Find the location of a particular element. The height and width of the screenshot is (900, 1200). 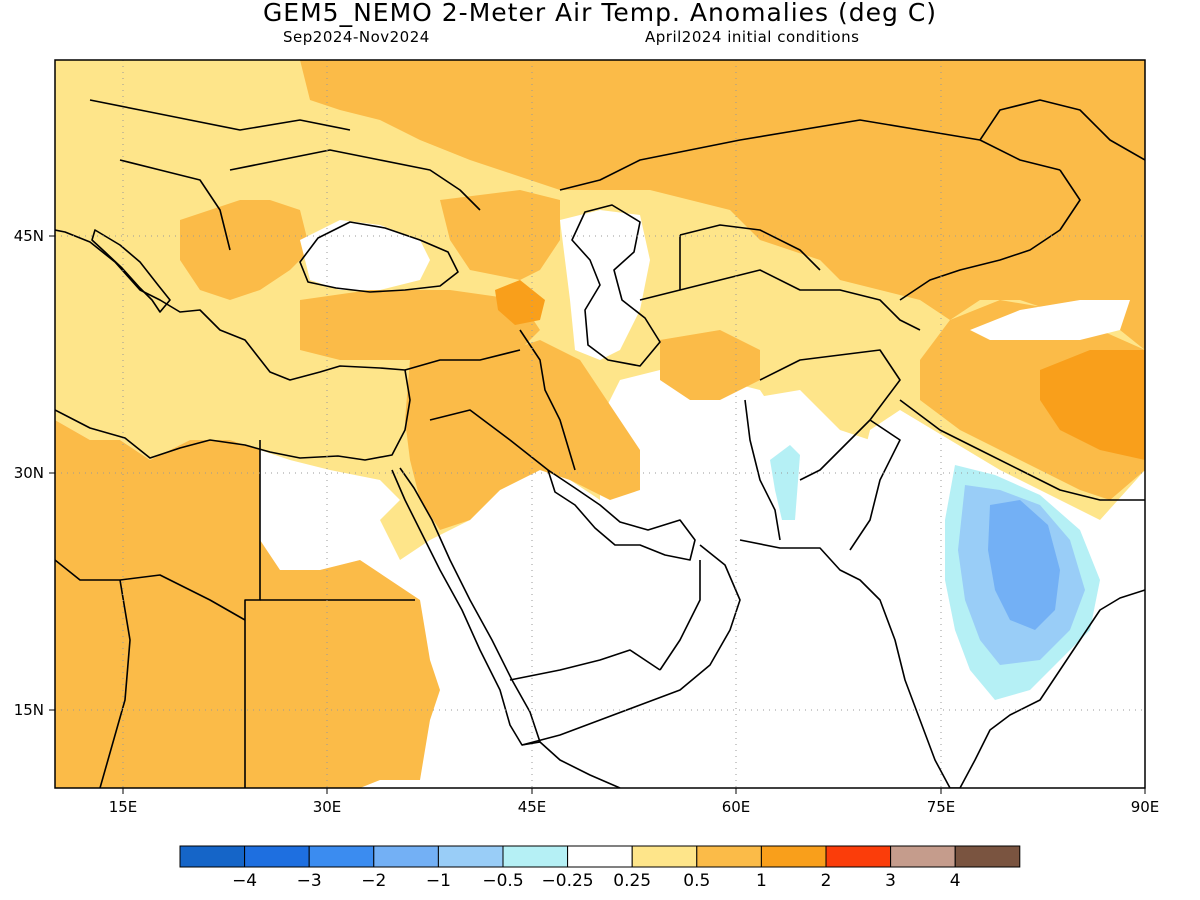

y-tick-label: 30N is located at coordinates (29, 473).